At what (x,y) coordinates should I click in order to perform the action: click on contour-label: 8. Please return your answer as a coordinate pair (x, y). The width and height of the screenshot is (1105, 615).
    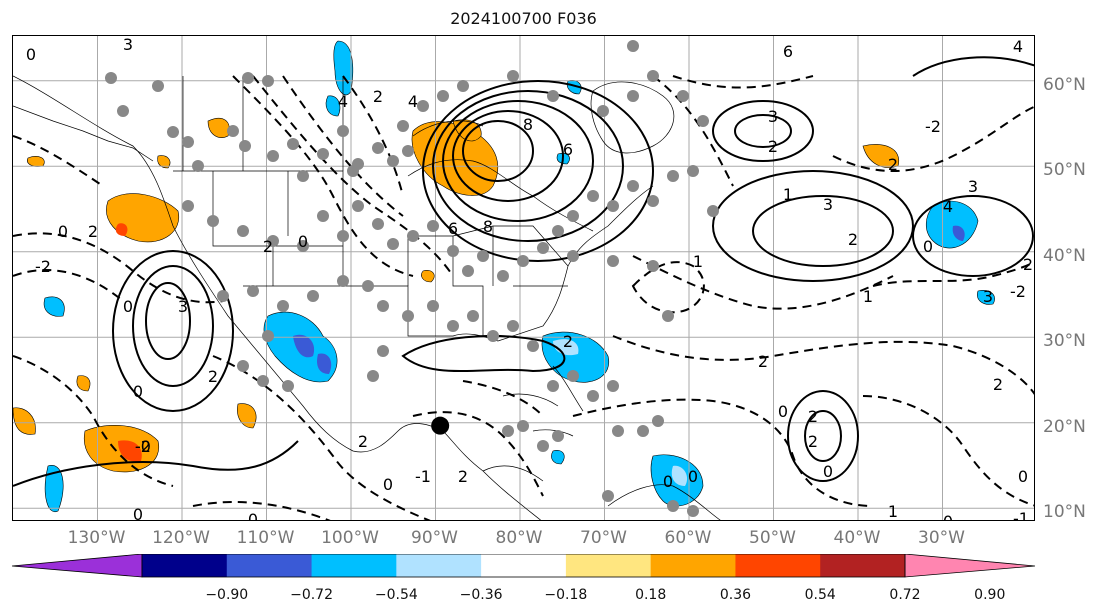
    Looking at the image, I should click on (528, 124).